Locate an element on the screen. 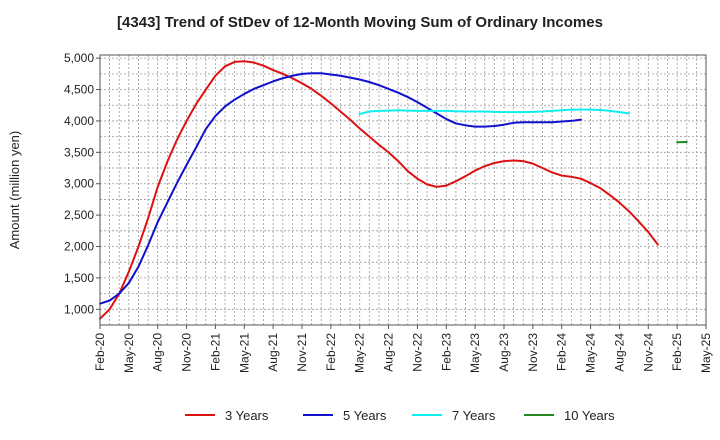 The image size is (720, 440). y-tick-label: 4,000 is located at coordinates (79, 121).